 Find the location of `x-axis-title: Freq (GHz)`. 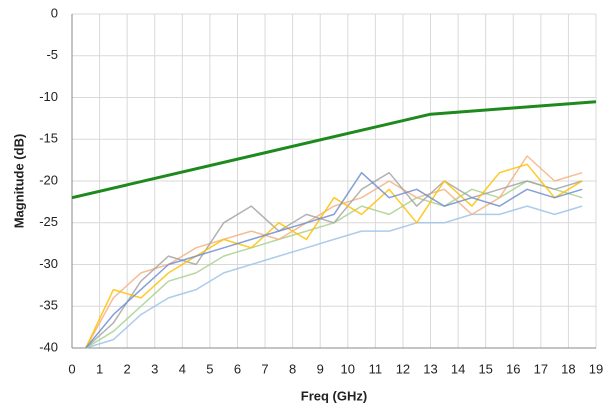

x-axis-title: Freq (GHz) is located at coordinates (334, 395).